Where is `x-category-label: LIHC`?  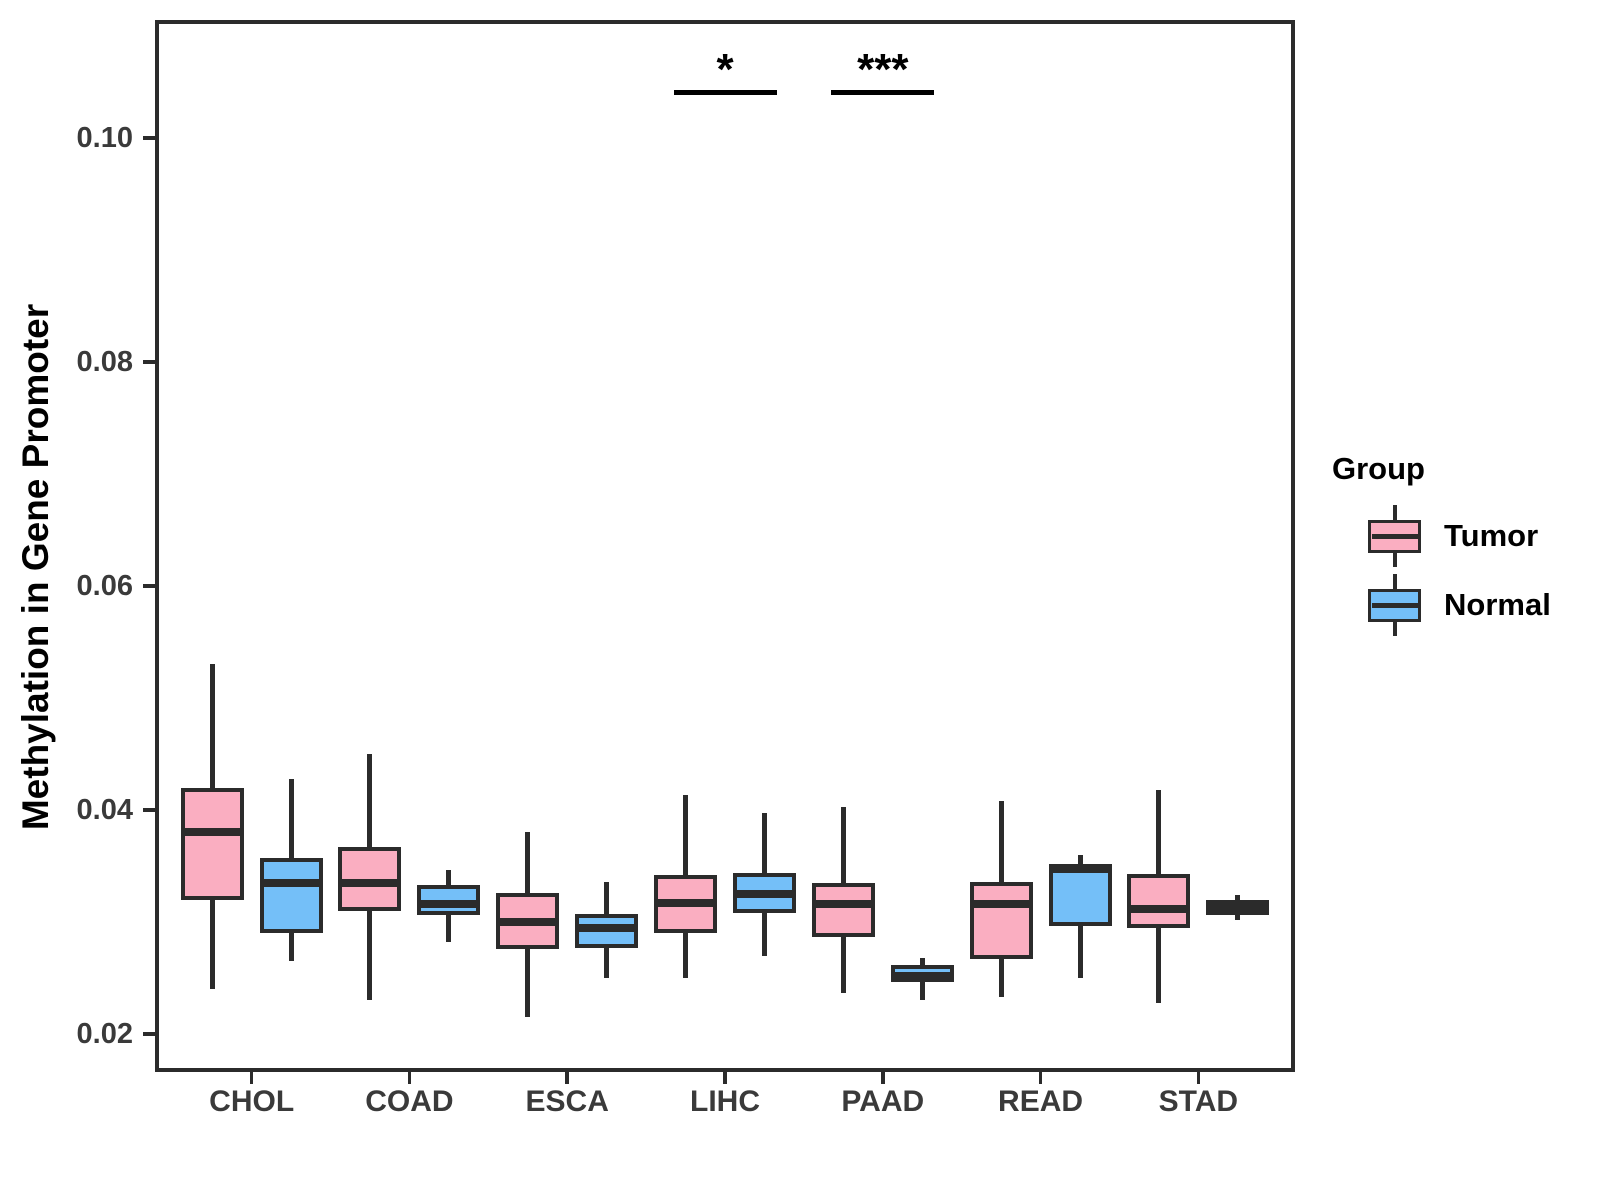
x-category-label: LIHC is located at coordinates (725, 1101).